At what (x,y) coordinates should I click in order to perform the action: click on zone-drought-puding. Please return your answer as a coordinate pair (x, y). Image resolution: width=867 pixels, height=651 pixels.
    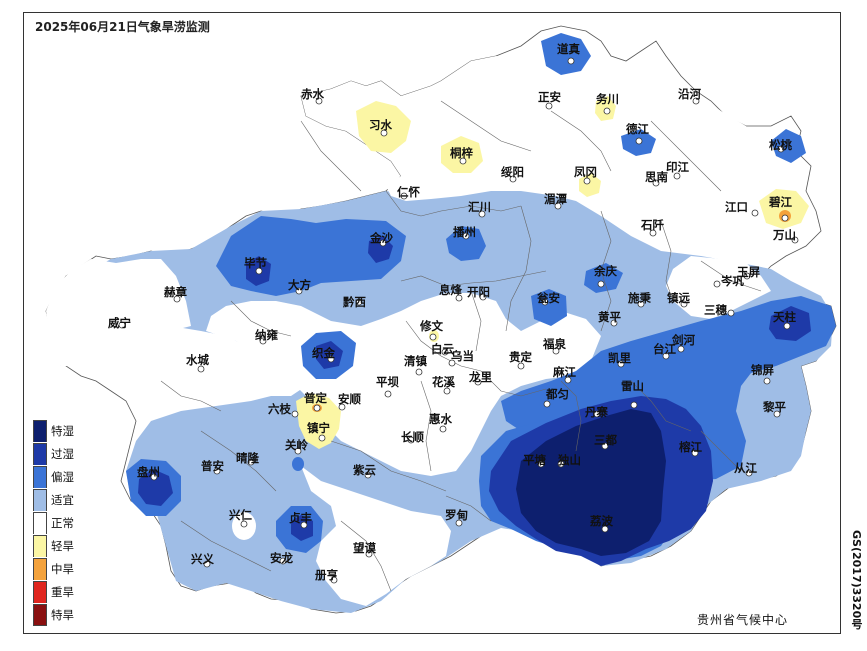
    Looking at the image, I should click on (318, 421).